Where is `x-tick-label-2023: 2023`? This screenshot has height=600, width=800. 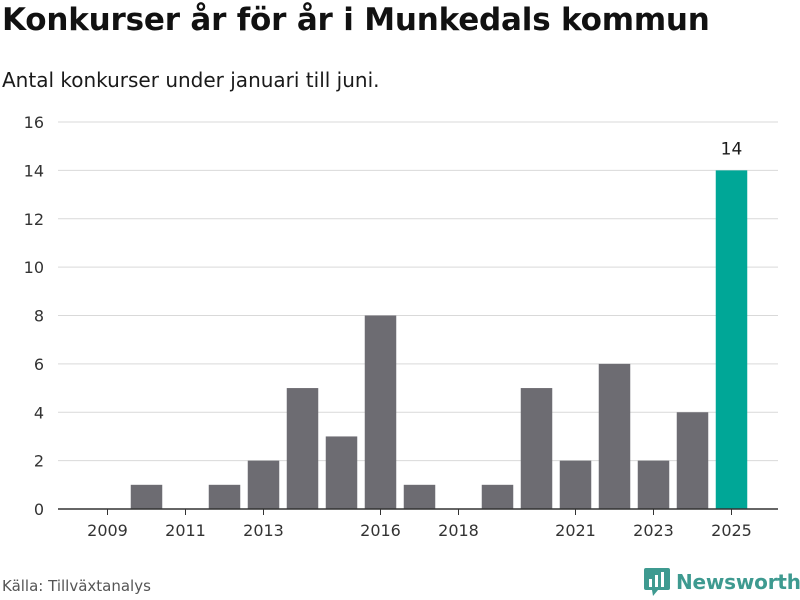
x-tick-label-2023: 2023 is located at coordinates (653, 530).